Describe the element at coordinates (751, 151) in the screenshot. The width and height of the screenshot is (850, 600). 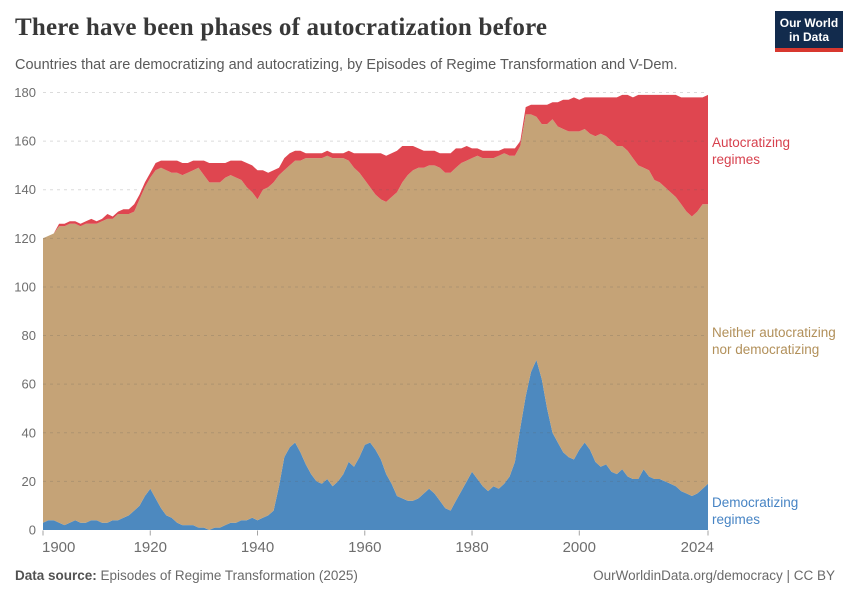
I see `legend-label-autocratizing: Autocratizing regimes` at that location.